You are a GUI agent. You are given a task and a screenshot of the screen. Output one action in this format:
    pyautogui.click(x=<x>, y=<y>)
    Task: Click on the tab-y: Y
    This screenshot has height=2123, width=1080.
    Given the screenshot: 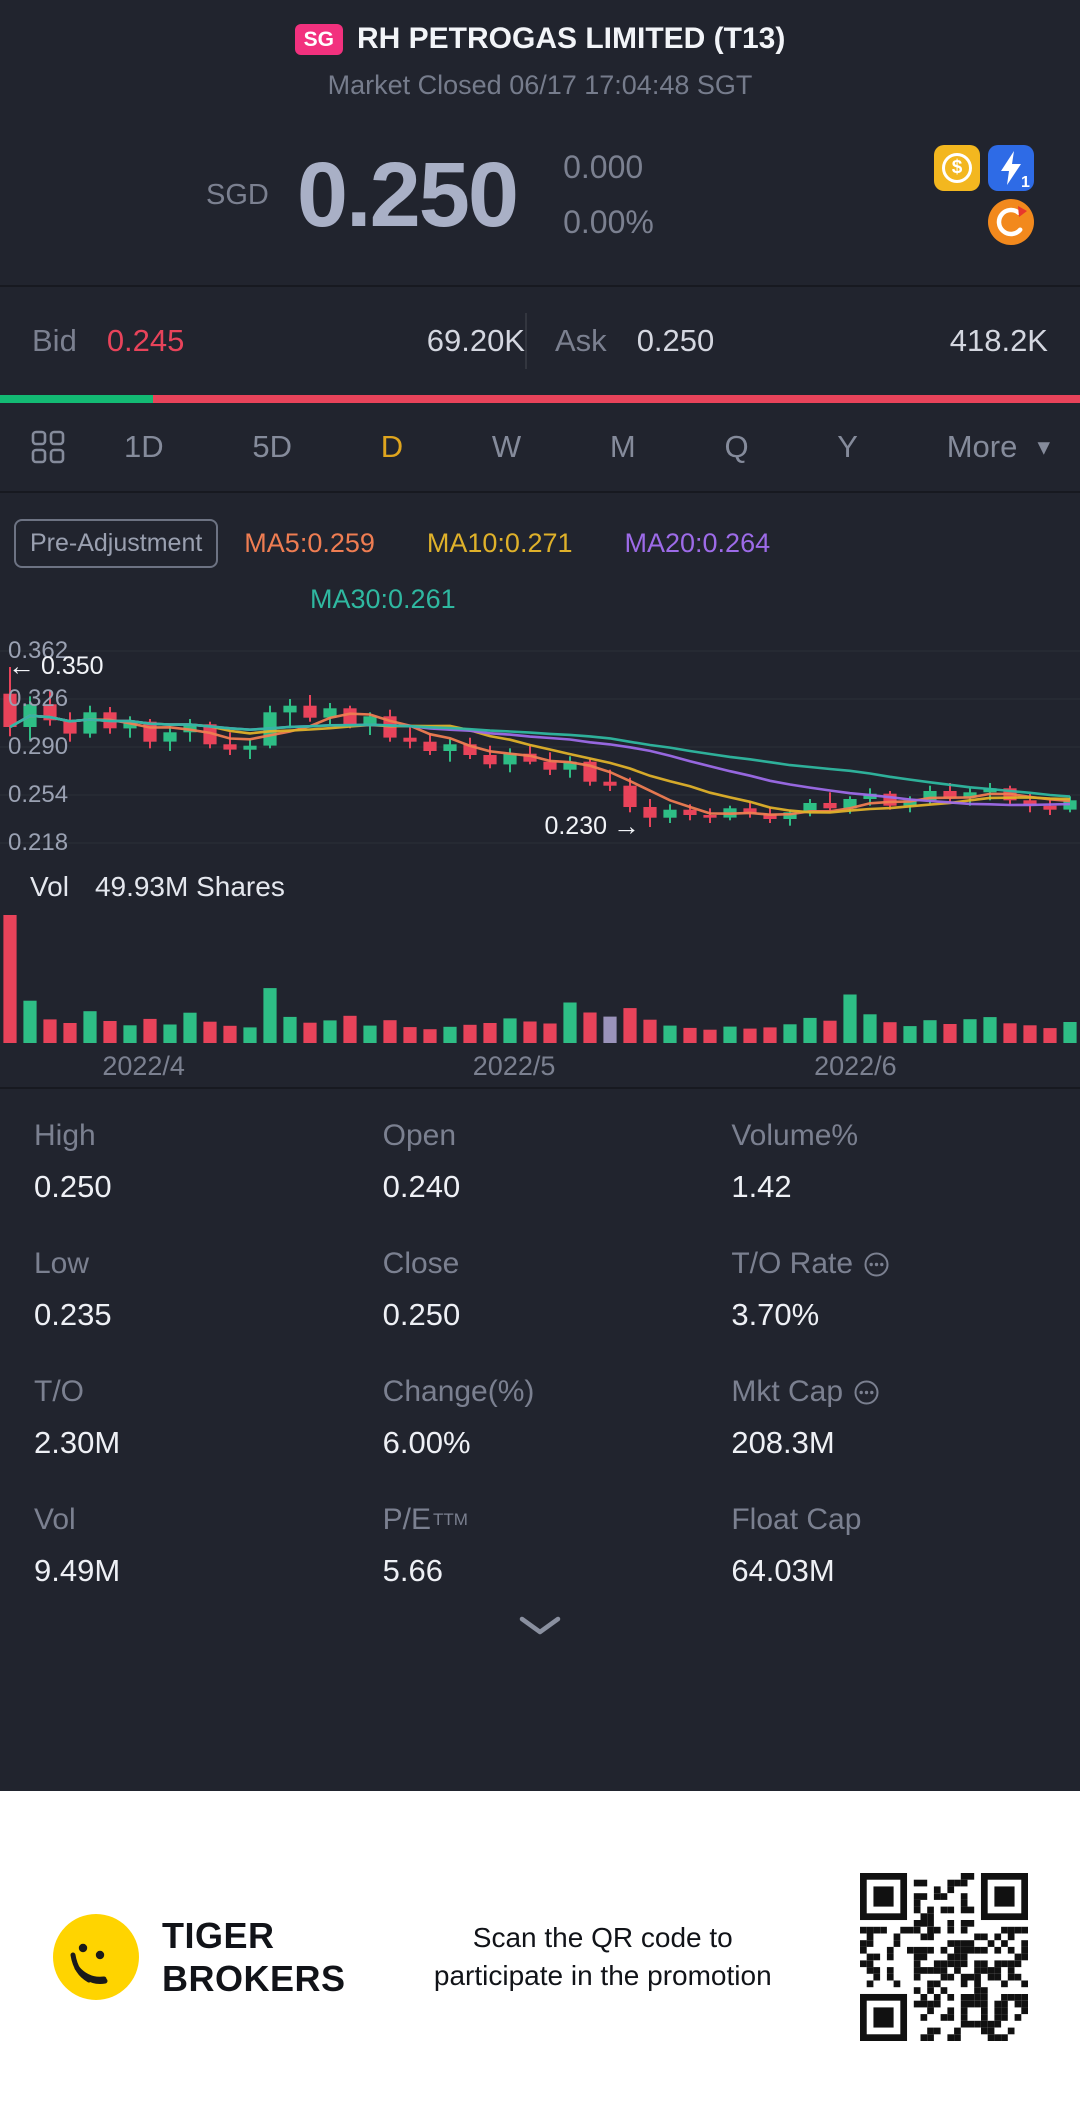 What is the action you would take?
    pyautogui.click(x=847, y=446)
    